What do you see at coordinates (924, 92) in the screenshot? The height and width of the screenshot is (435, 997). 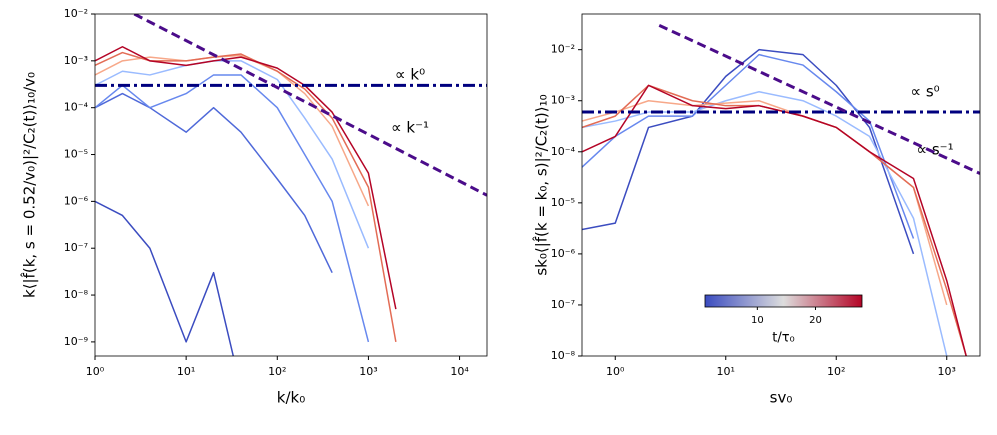 I see `annotation: ∝ s⁰` at bounding box center [924, 92].